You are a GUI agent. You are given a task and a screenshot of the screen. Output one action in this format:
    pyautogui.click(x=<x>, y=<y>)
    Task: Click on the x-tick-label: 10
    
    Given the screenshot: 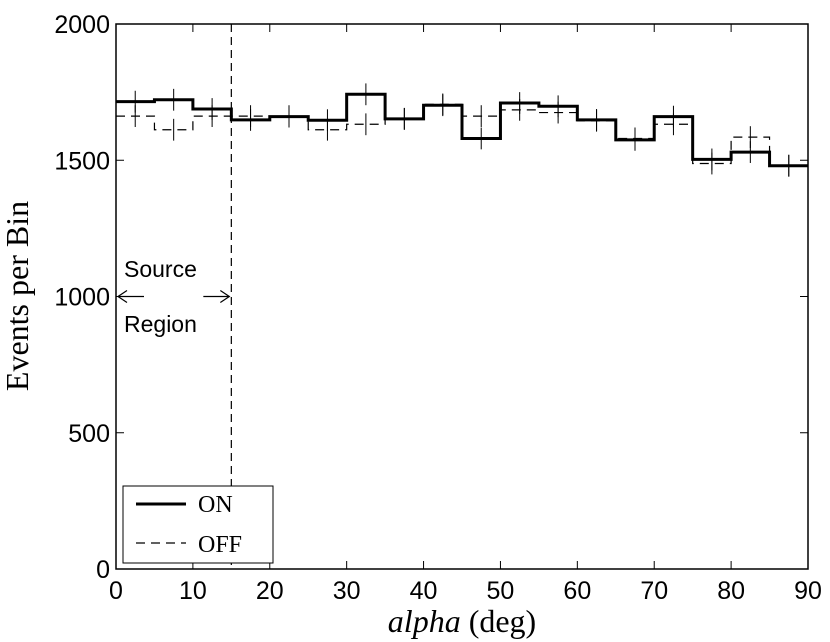 What is the action you would take?
    pyautogui.click(x=193, y=591)
    